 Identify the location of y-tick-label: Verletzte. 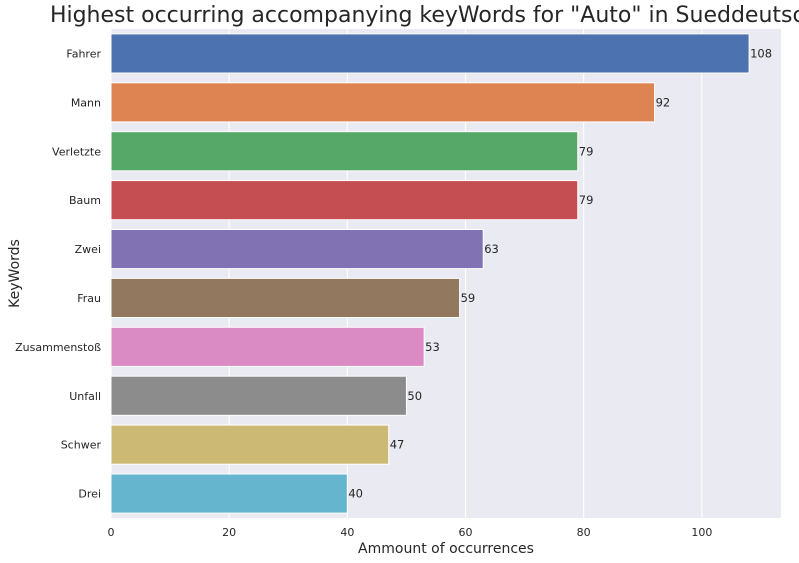
(76, 151).